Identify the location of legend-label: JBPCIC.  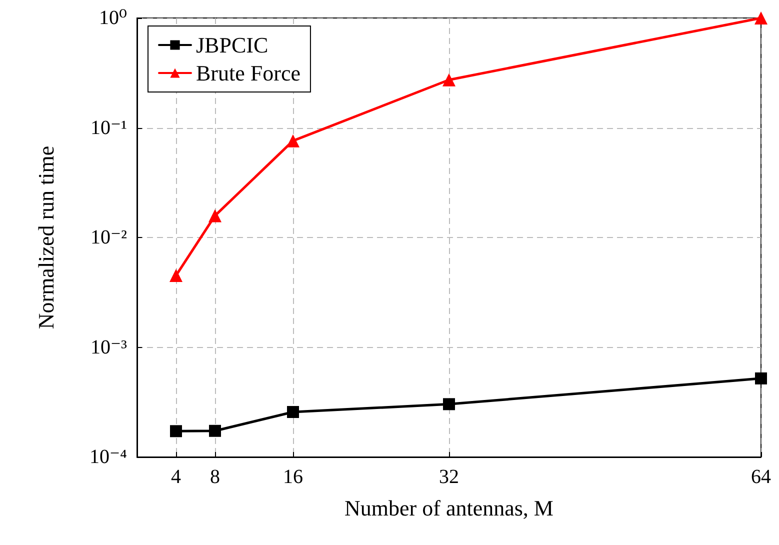
(232, 45).